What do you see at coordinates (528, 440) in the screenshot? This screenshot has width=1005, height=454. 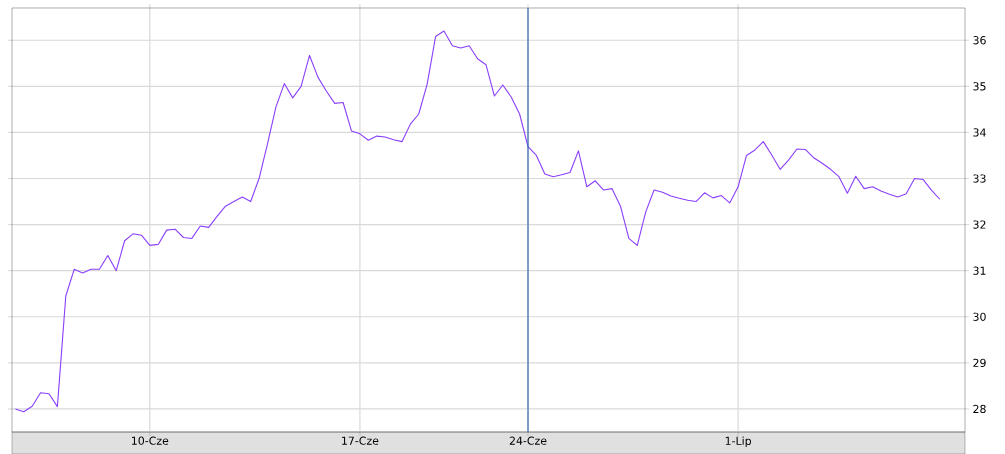 I see `x-tick-label: 24-Cze` at bounding box center [528, 440].